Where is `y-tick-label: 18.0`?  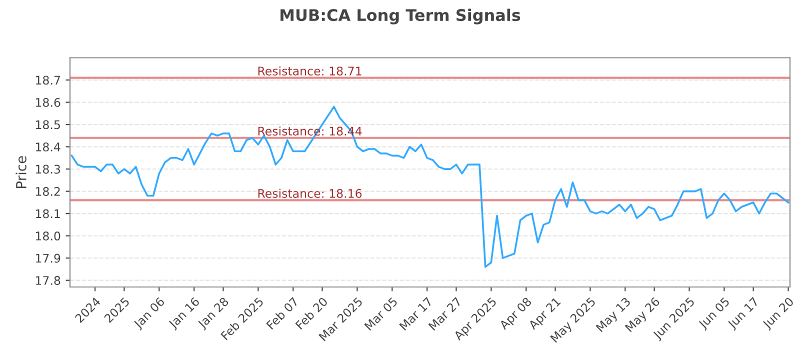
y-tick-label: 18.0 is located at coordinates (48, 236).